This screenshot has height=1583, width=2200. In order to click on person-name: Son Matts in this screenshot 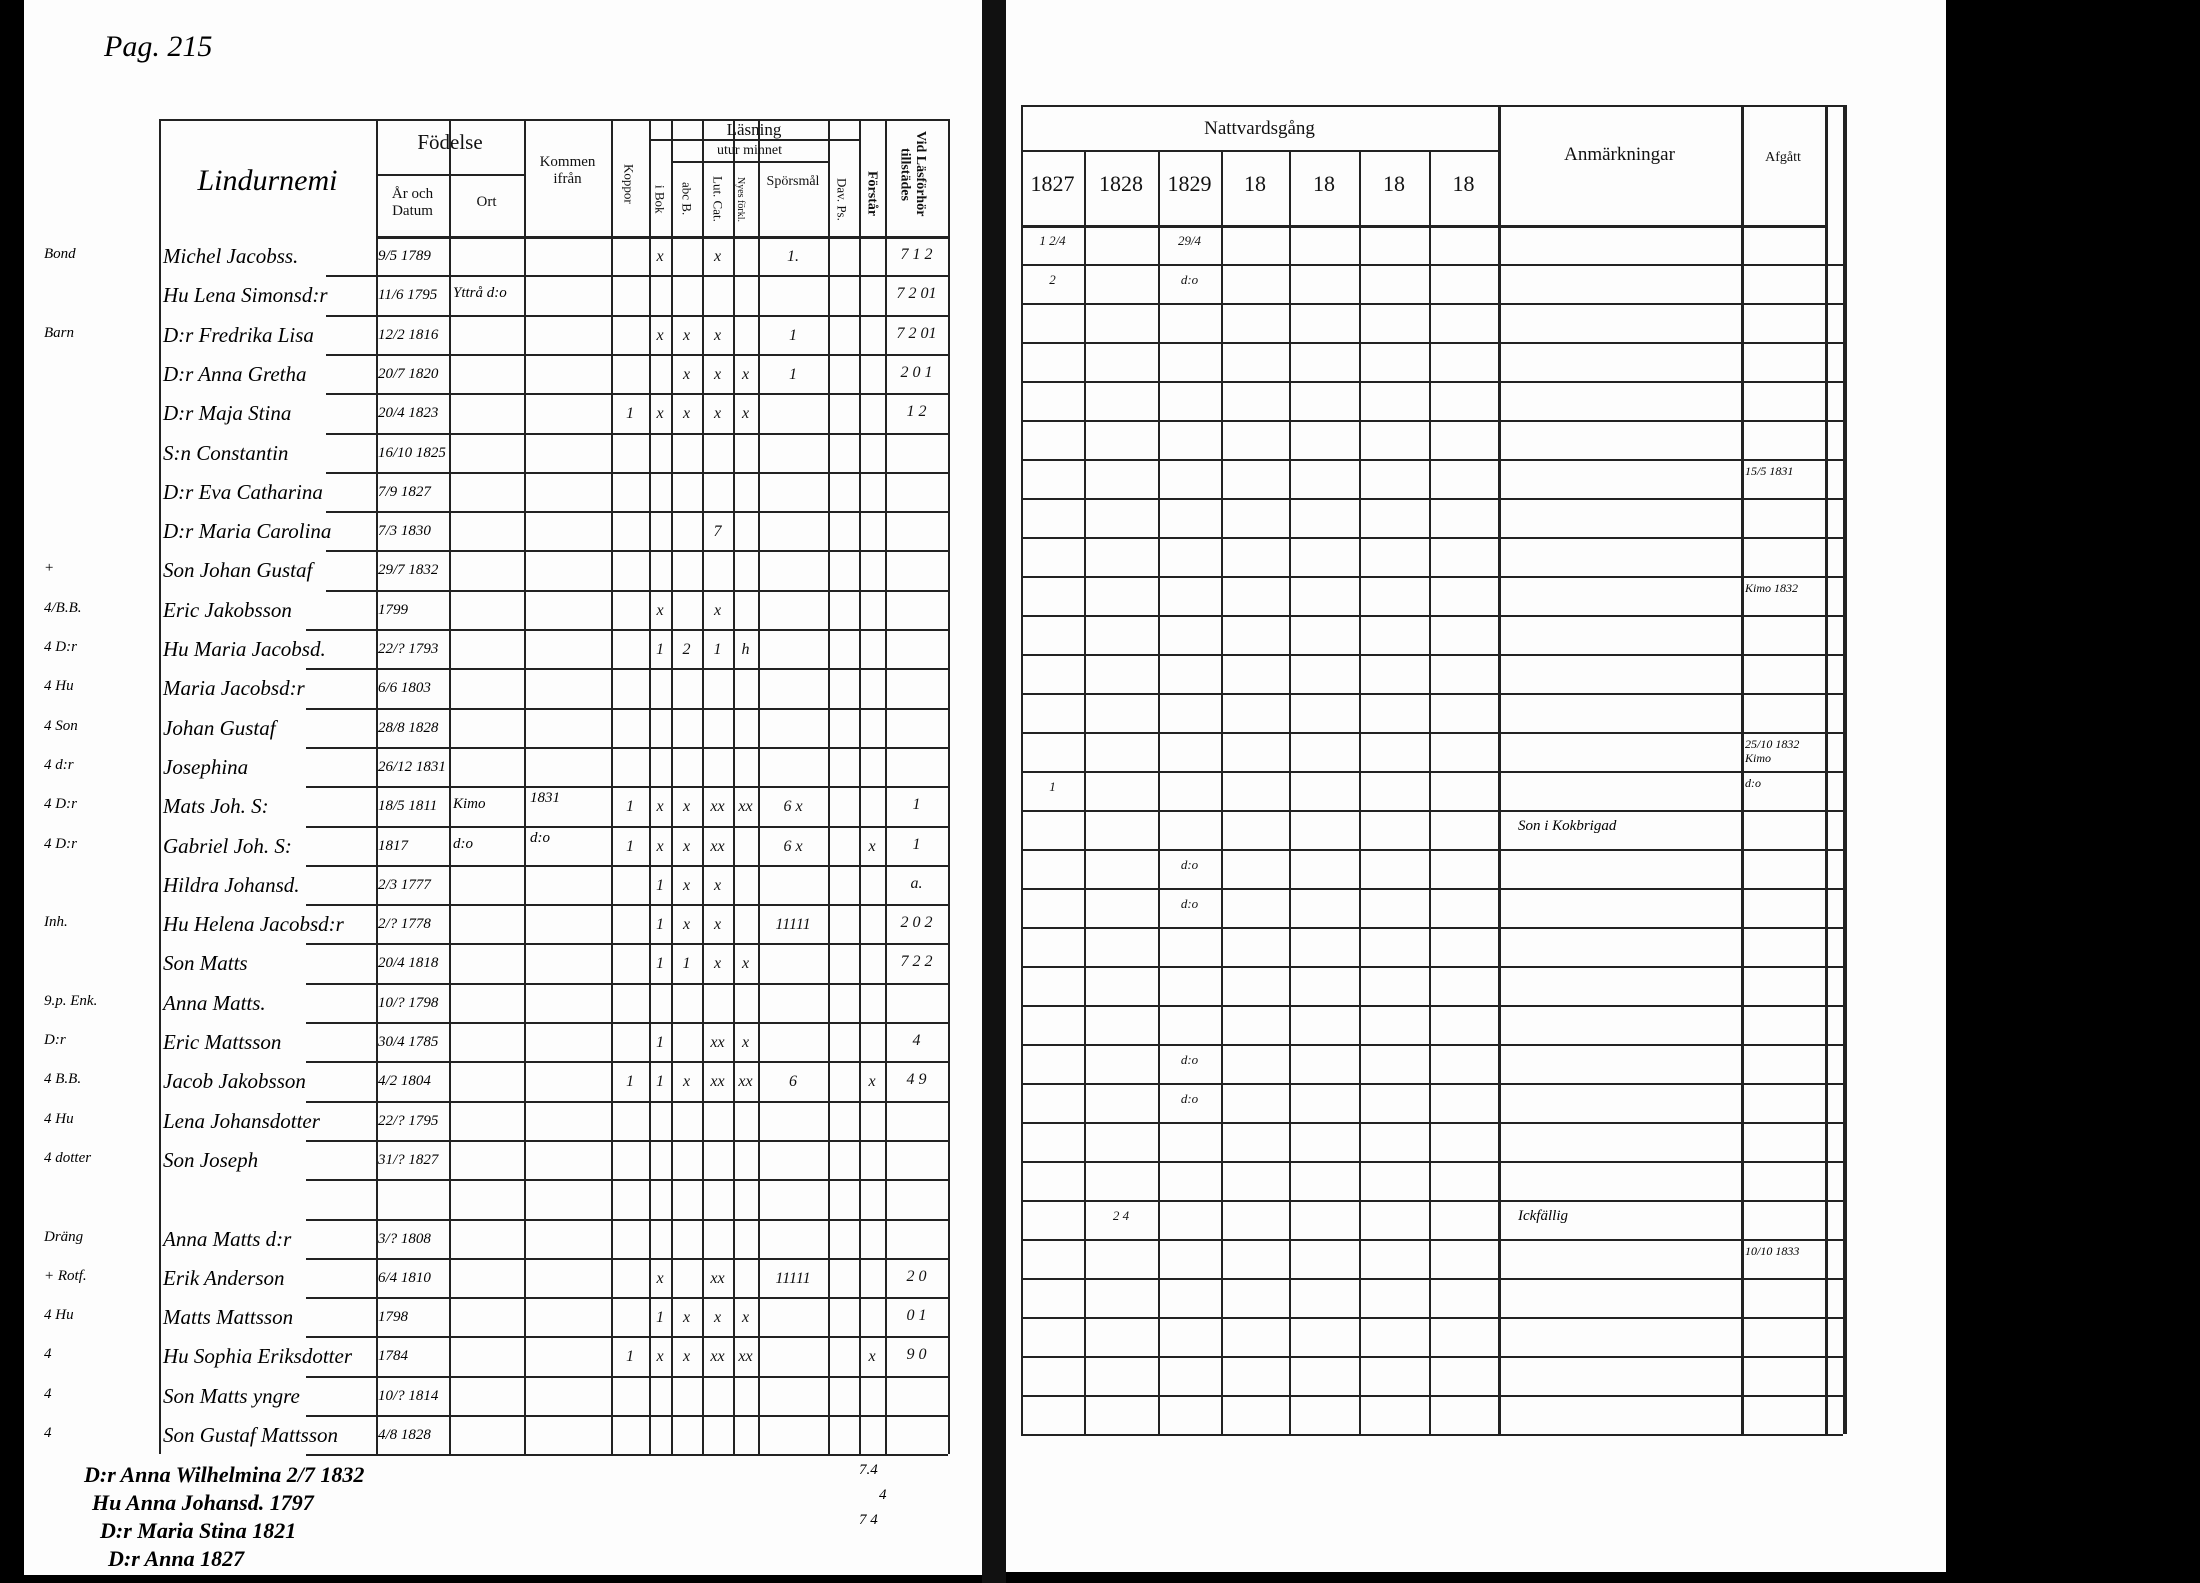, I will do `click(205, 963)`.